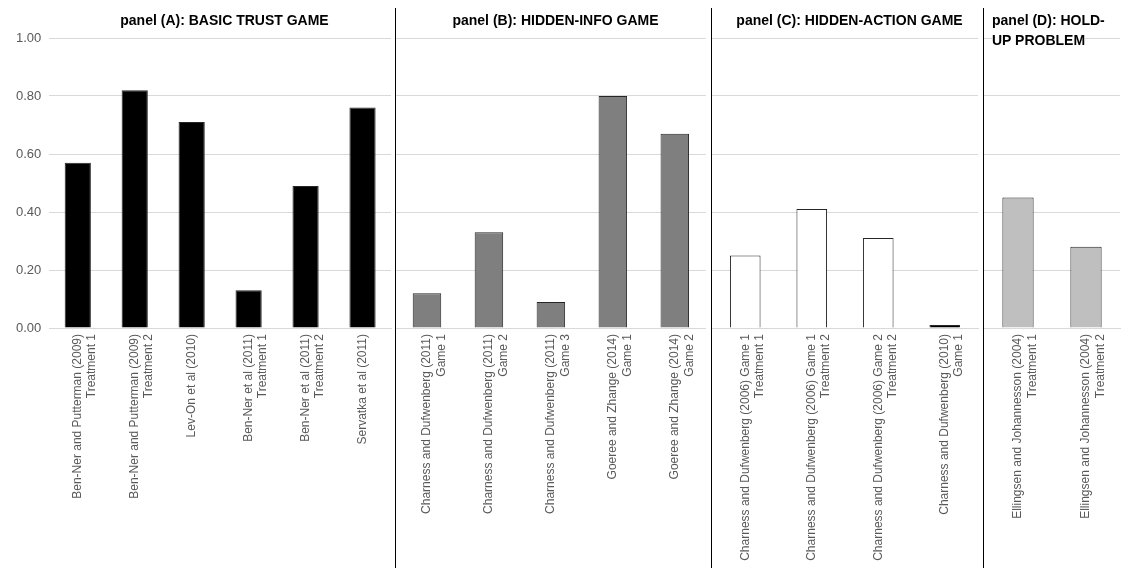  Describe the element at coordinates (818, 447) in the screenshot. I see `x-tick-label: Charness and Dufwenberg (2006) Game 1 Treatment 2` at that location.